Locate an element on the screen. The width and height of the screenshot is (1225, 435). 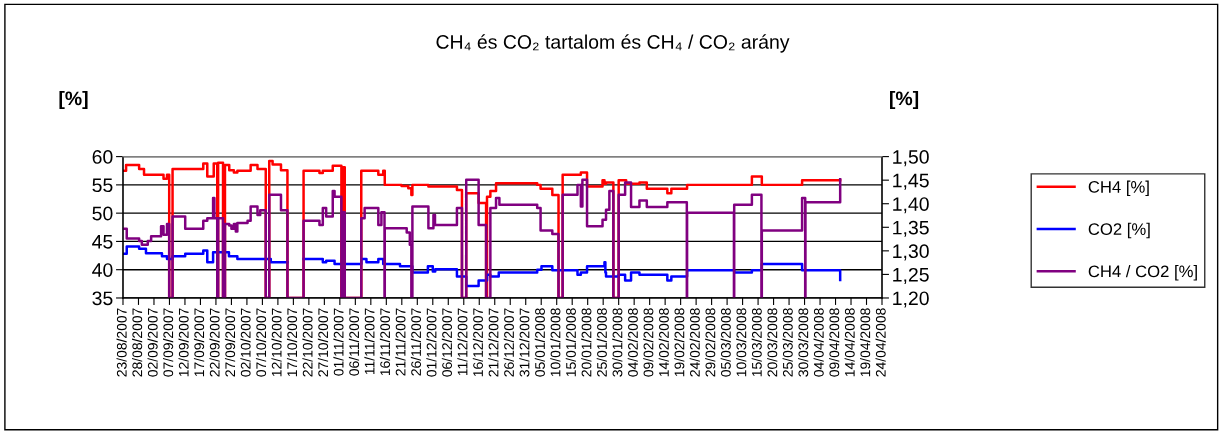
x-tick-label: 19/04/2008 is located at coordinates (865, 342).